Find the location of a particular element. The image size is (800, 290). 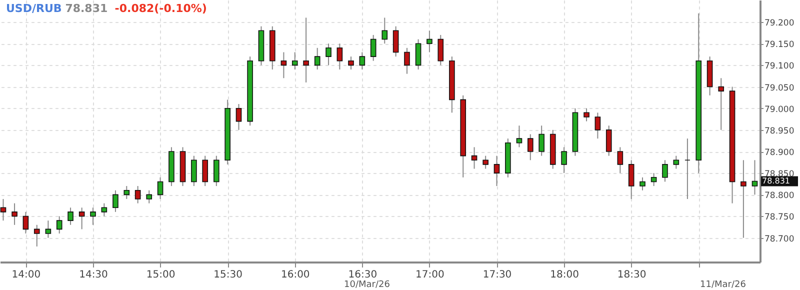

x-tick-label: 15:30 is located at coordinates (228, 275).